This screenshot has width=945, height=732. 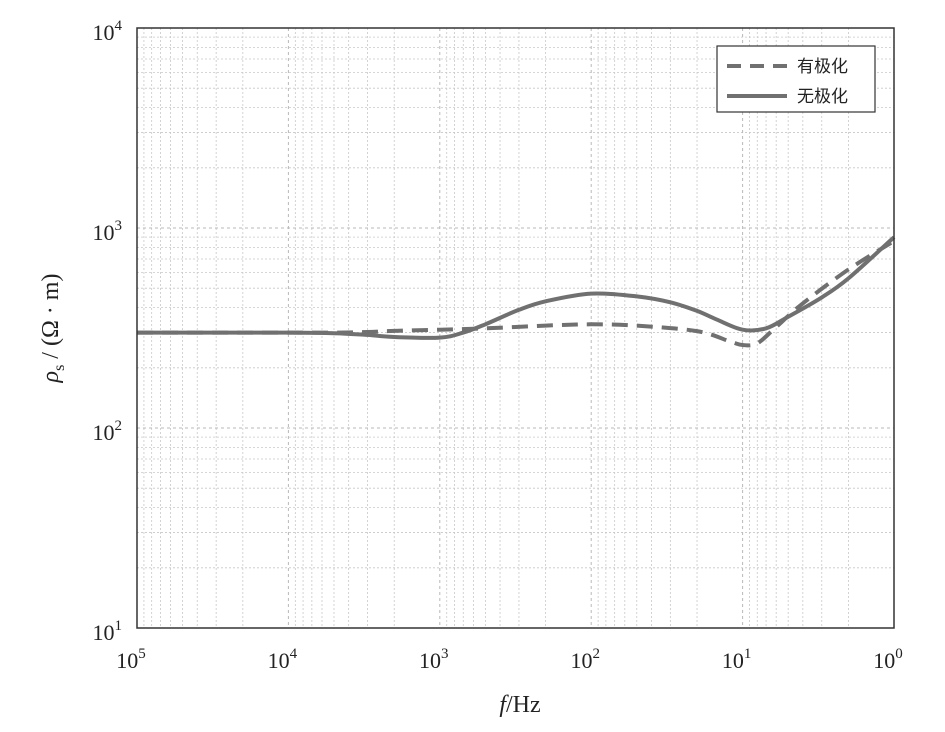 What do you see at coordinates (108, 431) in the screenshot?
I see `y-tick-label: 10²` at bounding box center [108, 431].